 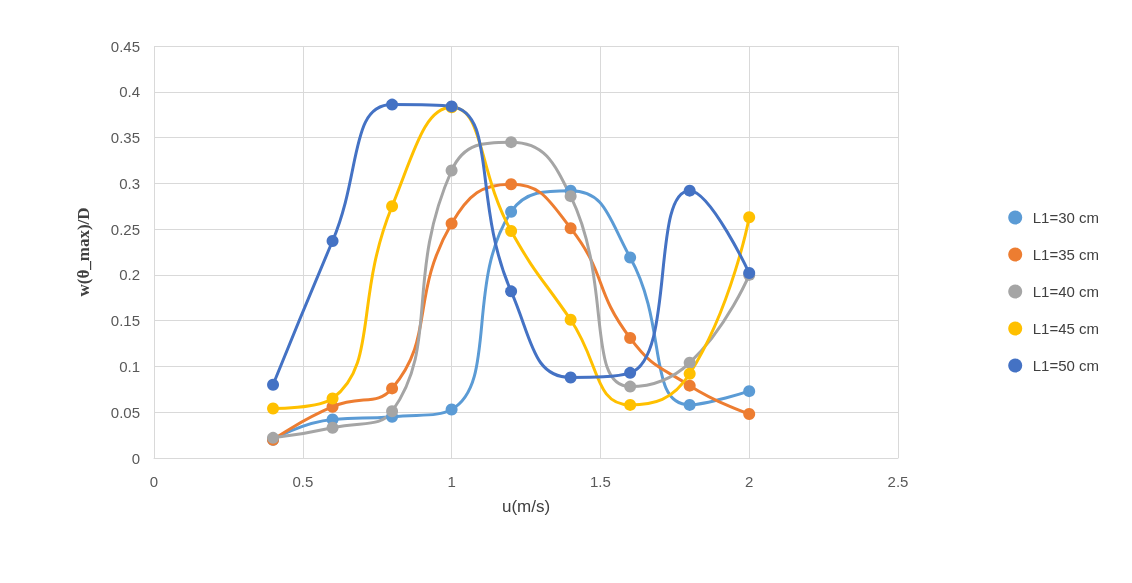 I want to click on x-tick-label: 2.5, so click(x=898, y=481).